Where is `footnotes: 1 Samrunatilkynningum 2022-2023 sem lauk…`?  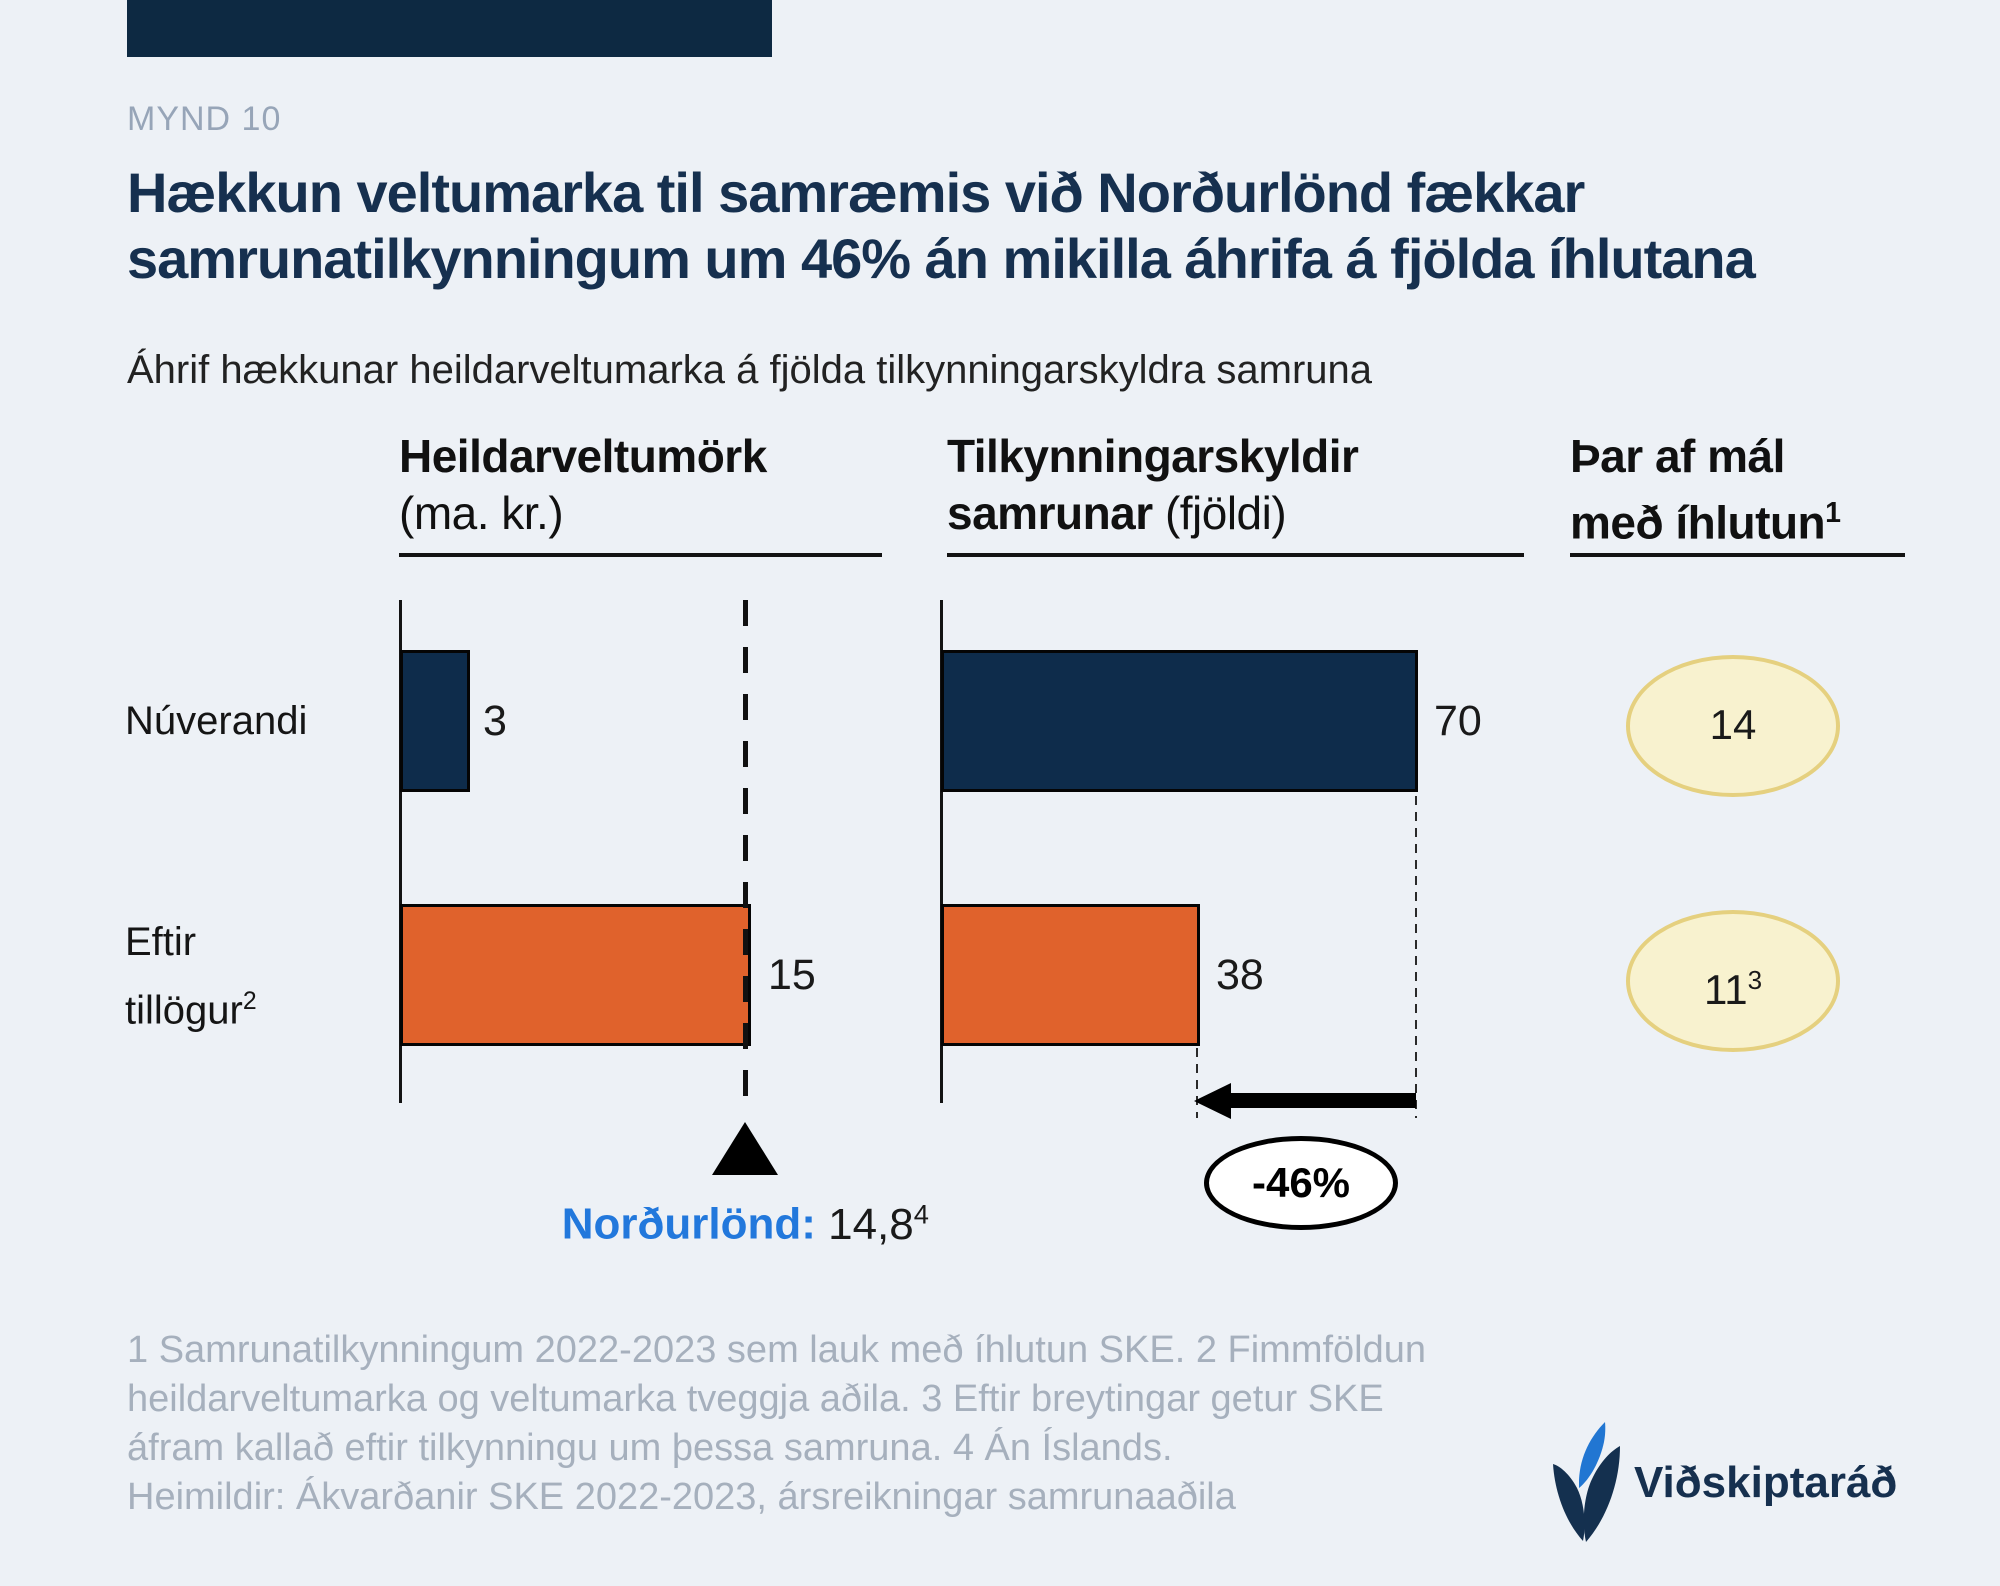
footnotes: 1 Samrunatilkynningum 2022-2023 sem lauk… is located at coordinates (867, 1424).